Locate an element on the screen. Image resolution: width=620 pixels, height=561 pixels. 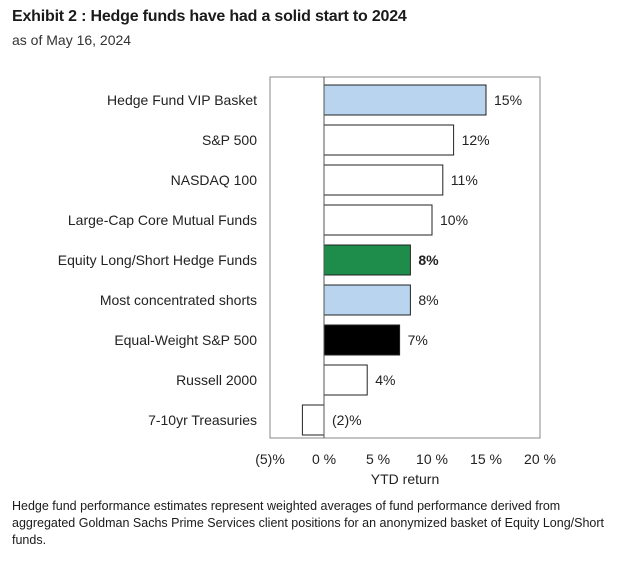
category-label-1: S&P 500 is located at coordinates (229, 140).